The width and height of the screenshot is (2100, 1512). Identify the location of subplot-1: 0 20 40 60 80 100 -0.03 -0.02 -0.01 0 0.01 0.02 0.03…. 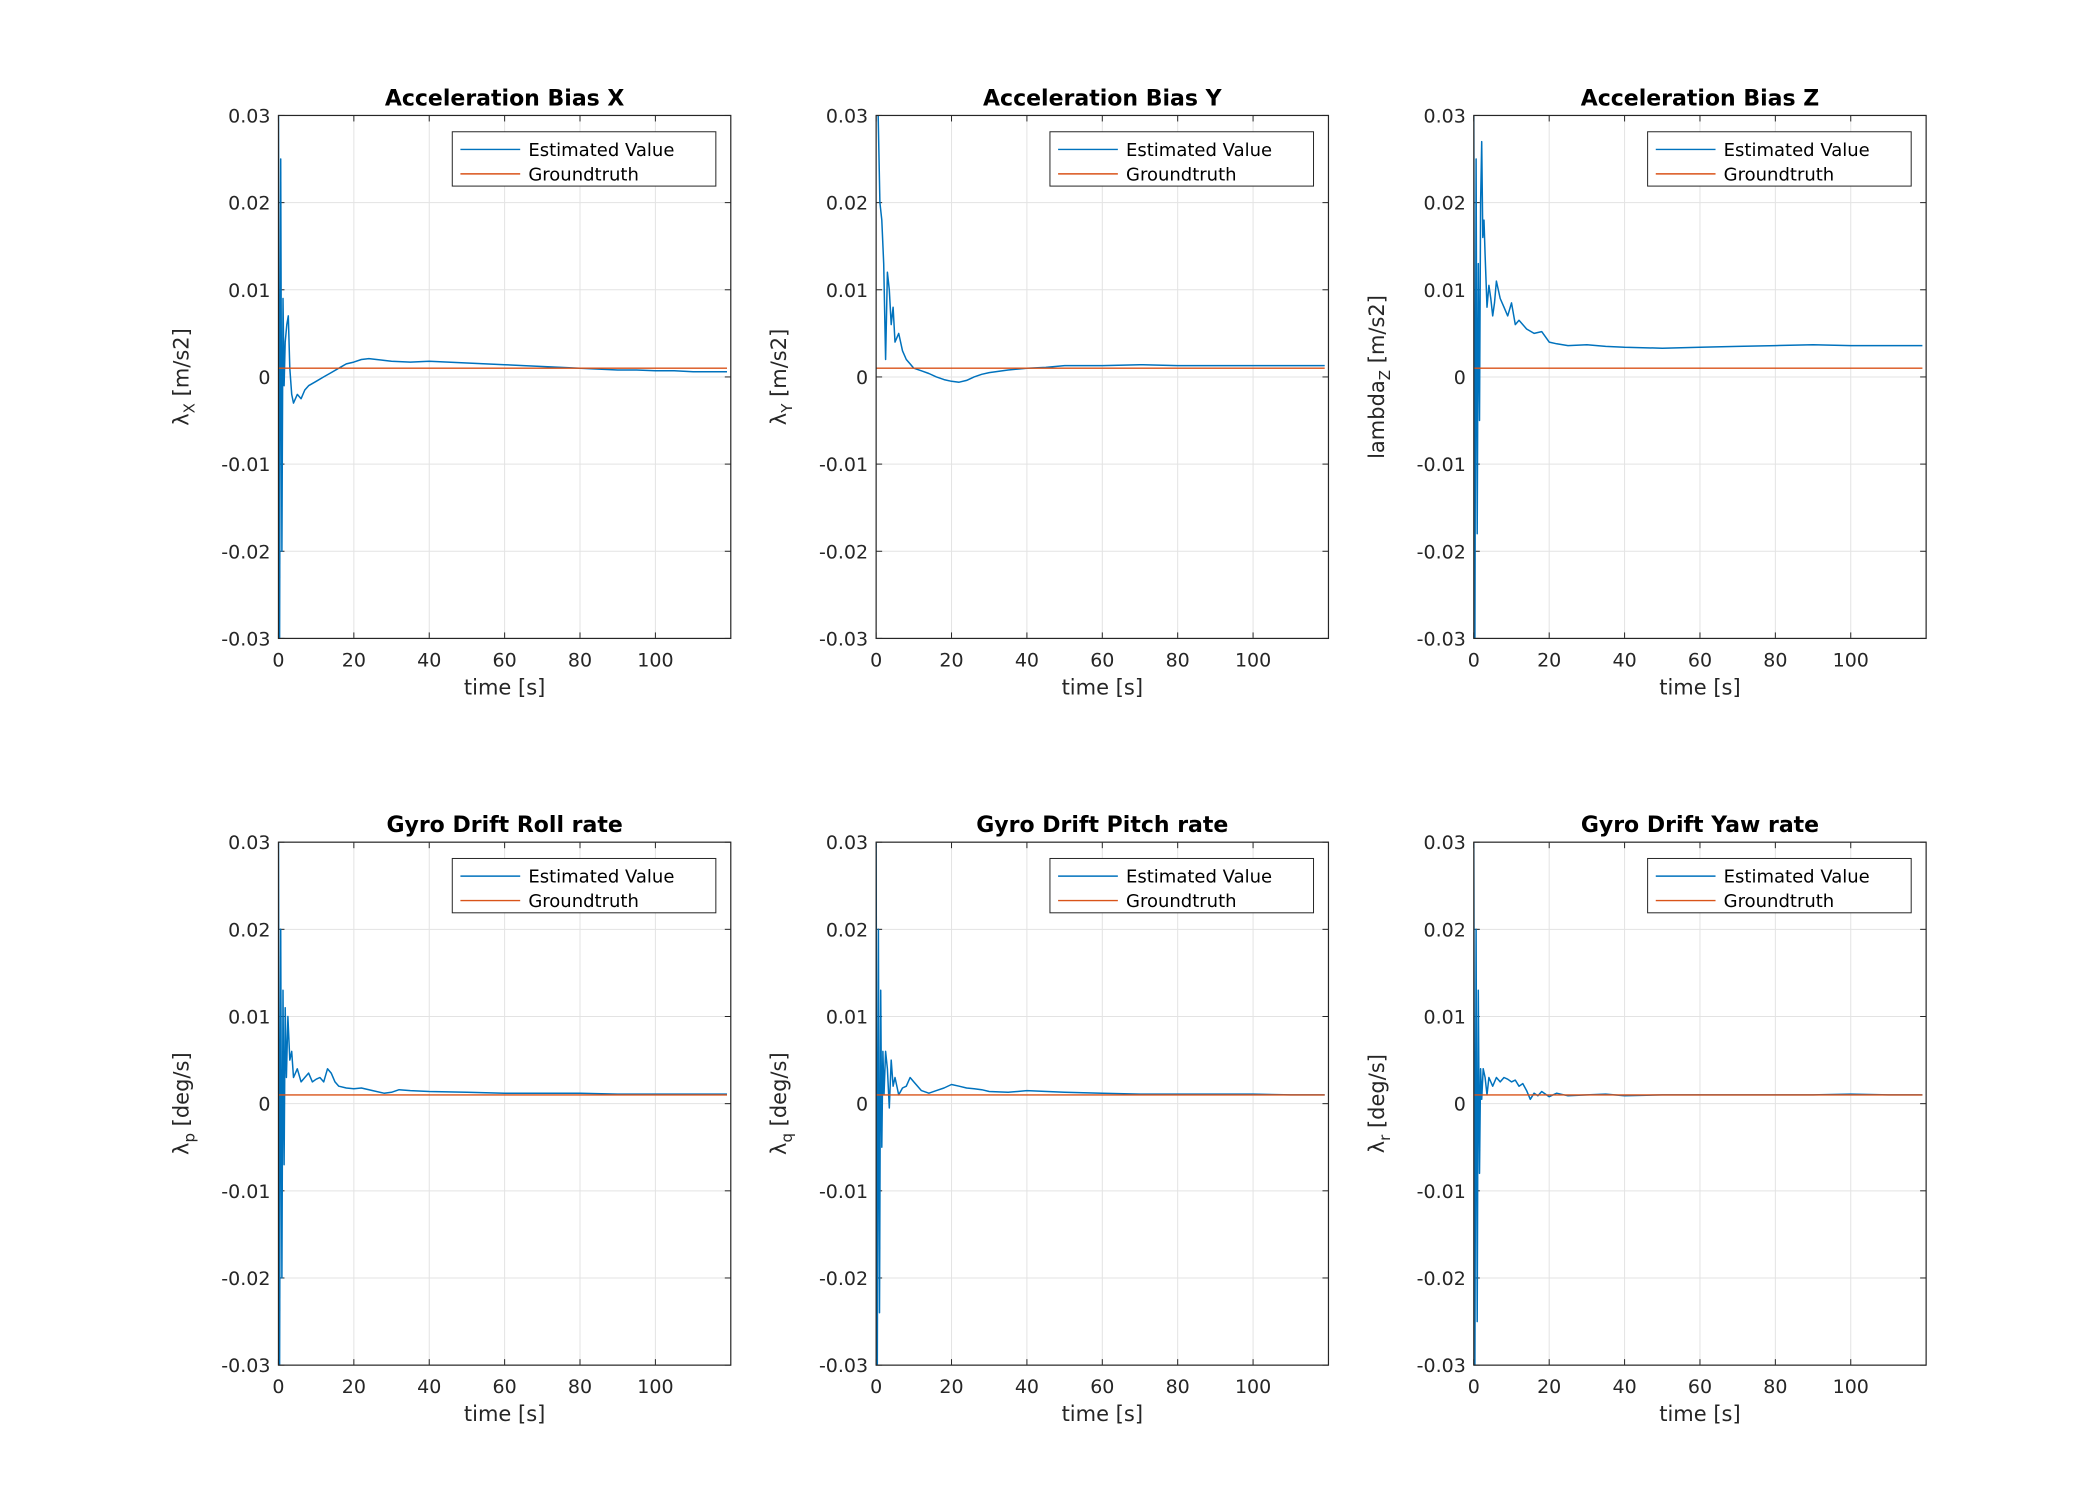
(450, 392).